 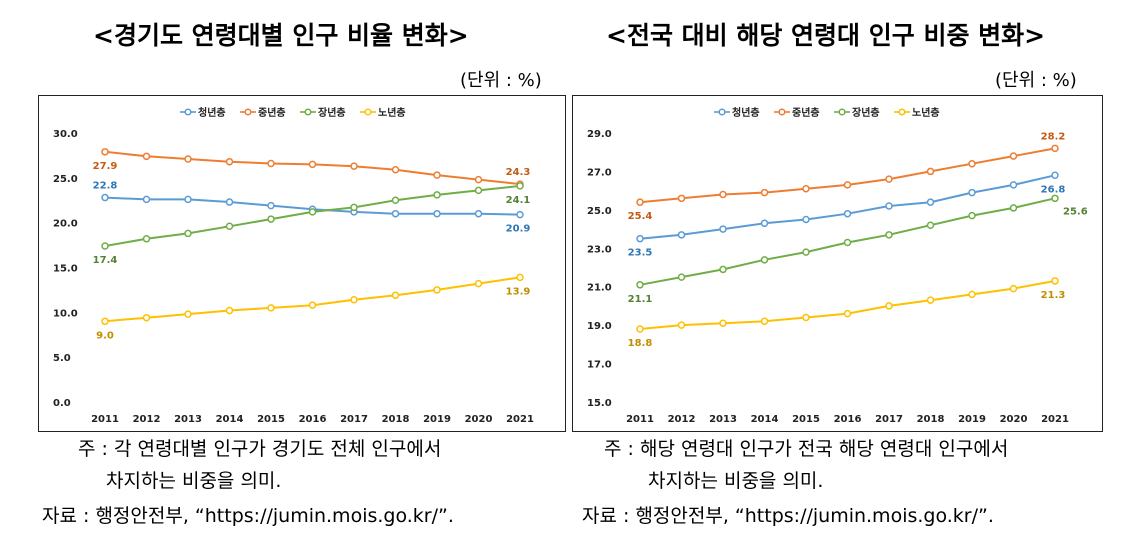 I want to click on left-unit-label: (단위 : %), so click(x=501, y=80).